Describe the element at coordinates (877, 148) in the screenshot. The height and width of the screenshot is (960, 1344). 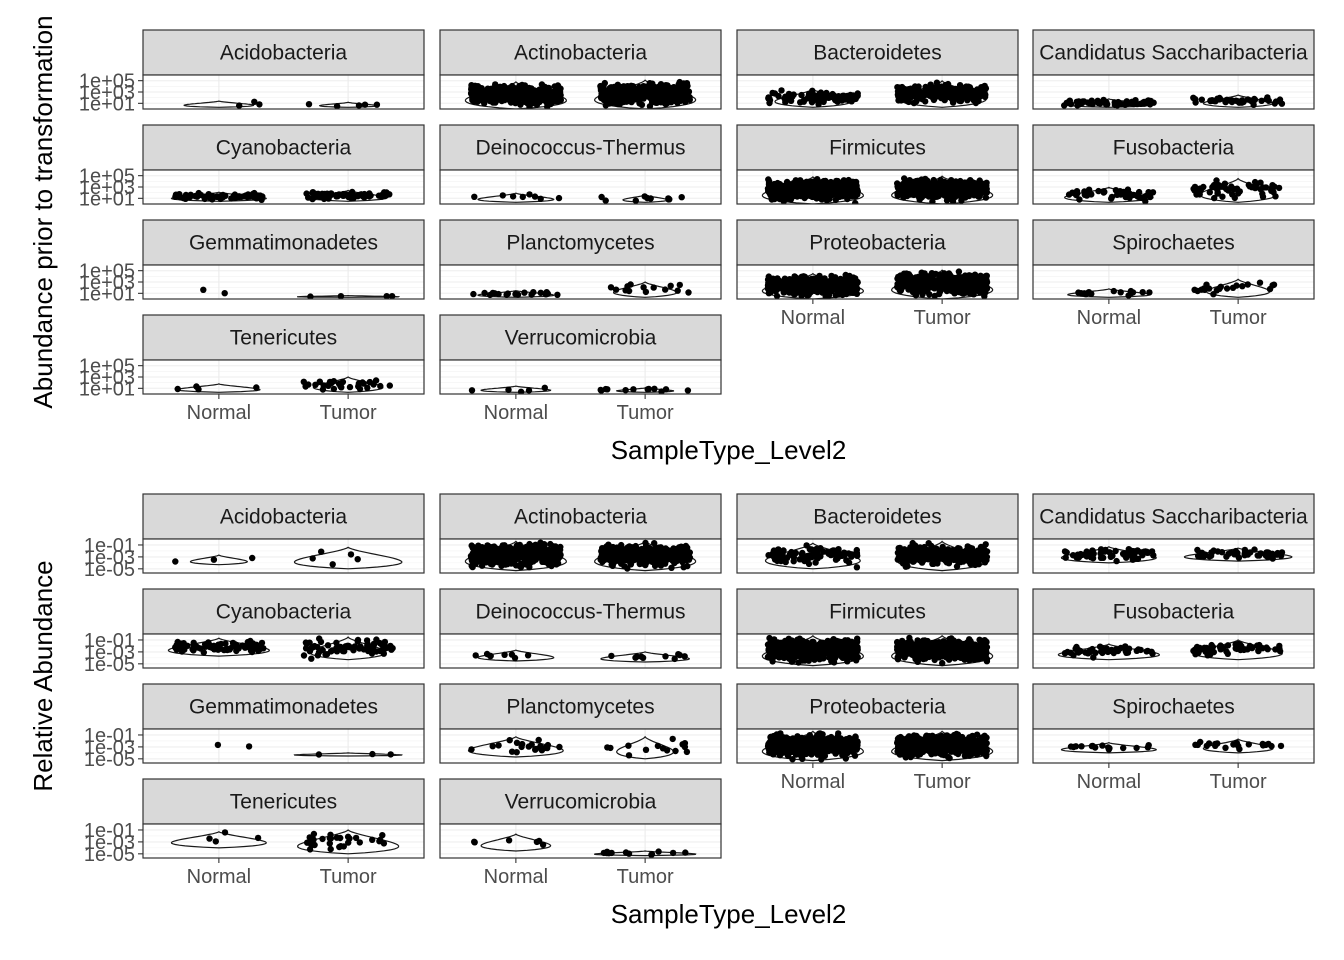
I see `facet-strip-label: Firmicutes` at that location.